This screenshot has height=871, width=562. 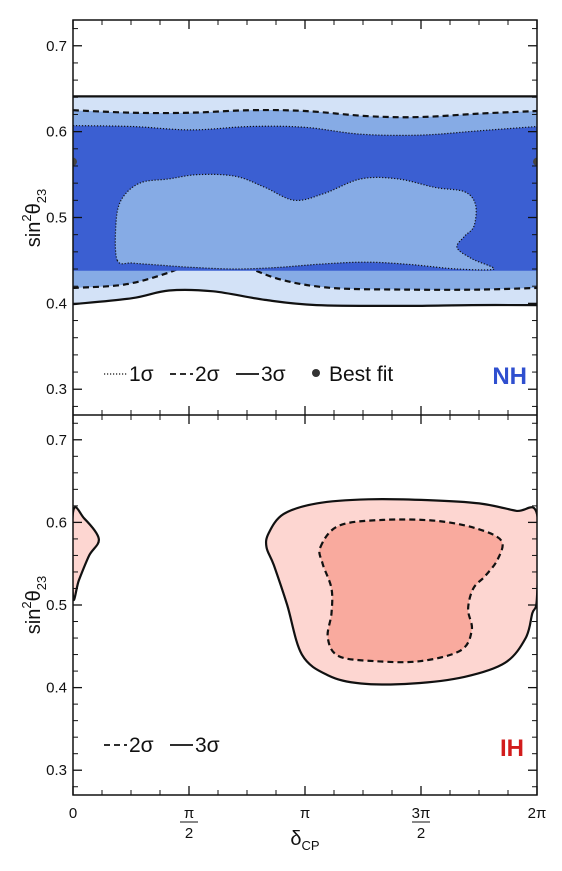 I want to click on ih-y-tick-labels: 0.3 0.4 0.5 0.6 0.7, so click(x=56, y=605).